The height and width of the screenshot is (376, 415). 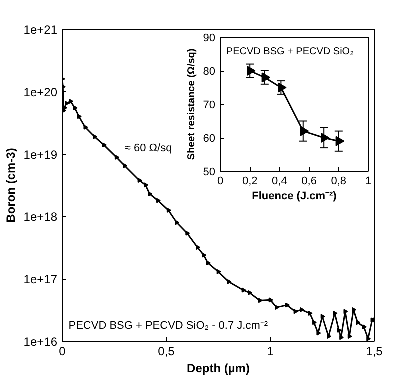 I want to click on x-tick-label: 0,8, so click(x=339, y=182).